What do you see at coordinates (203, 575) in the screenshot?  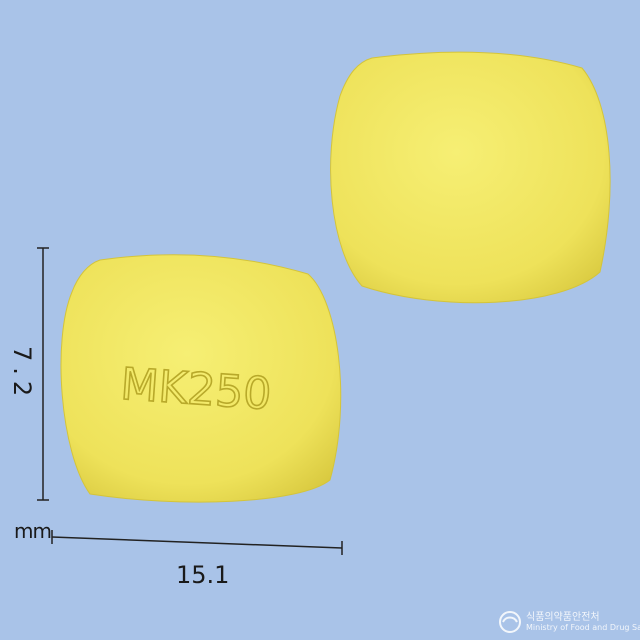 I see `width-label: 15.1` at bounding box center [203, 575].